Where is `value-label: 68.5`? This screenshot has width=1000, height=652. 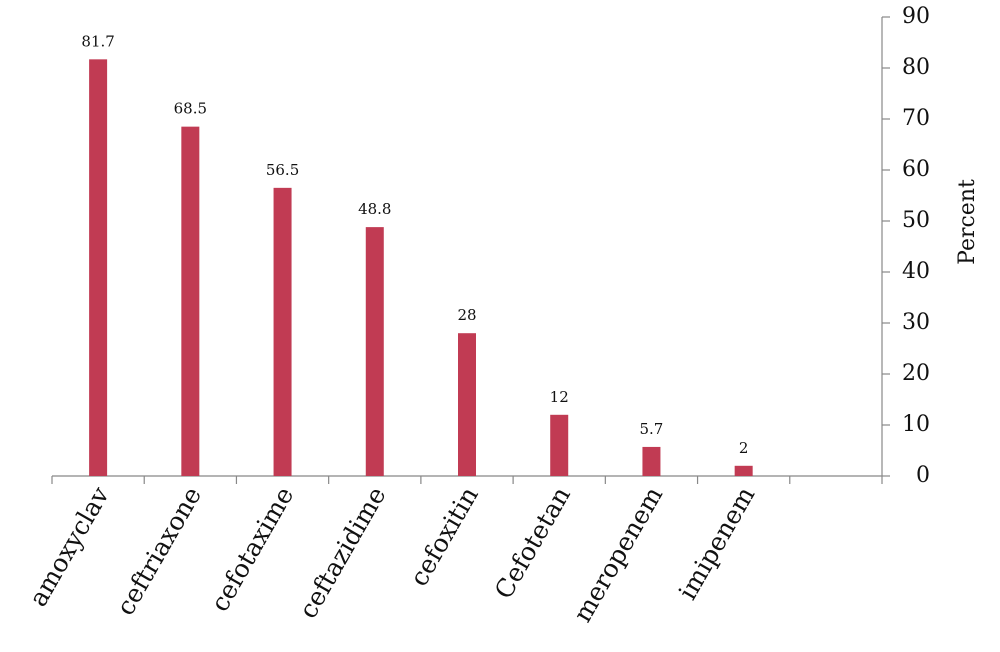
value-label: 68.5 is located at coordinates (190, 109).